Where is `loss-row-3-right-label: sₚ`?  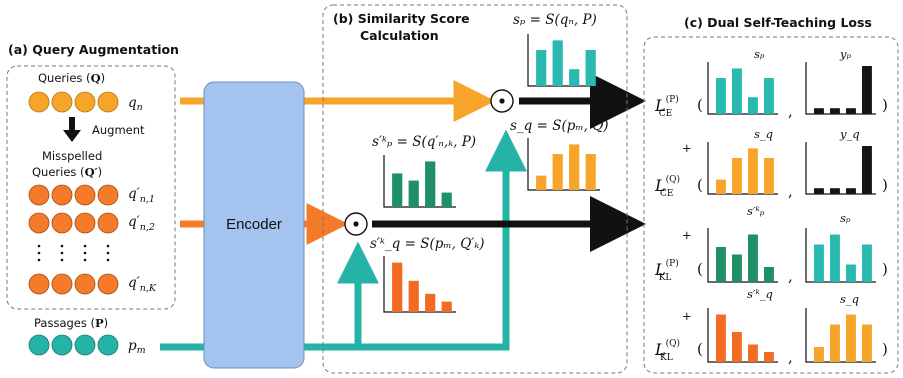
loss-row-3-right-label: sₚ is located at coordinates (845, 218).